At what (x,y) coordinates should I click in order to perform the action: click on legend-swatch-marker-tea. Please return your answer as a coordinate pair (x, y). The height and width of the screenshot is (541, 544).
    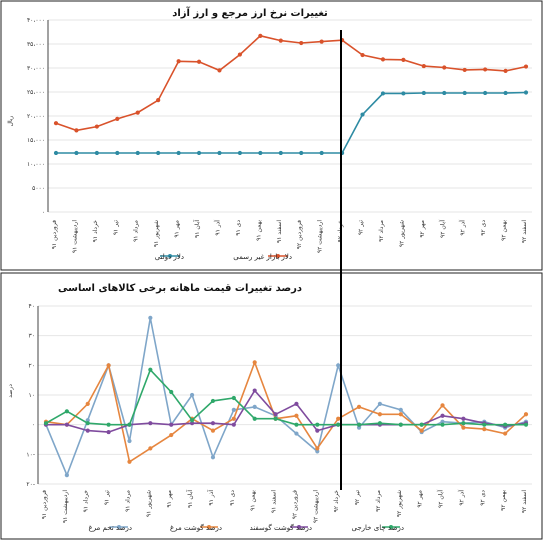
    Looking at the image, I should click on (391, 527).